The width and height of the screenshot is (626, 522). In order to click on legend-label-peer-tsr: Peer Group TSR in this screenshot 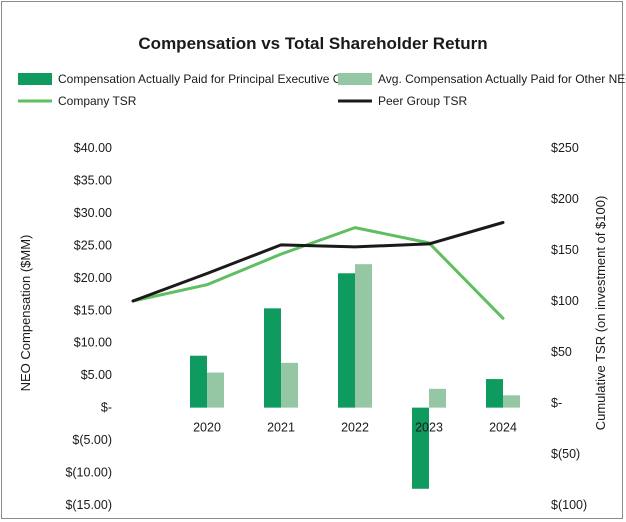, I will do `click(422, 101)`.